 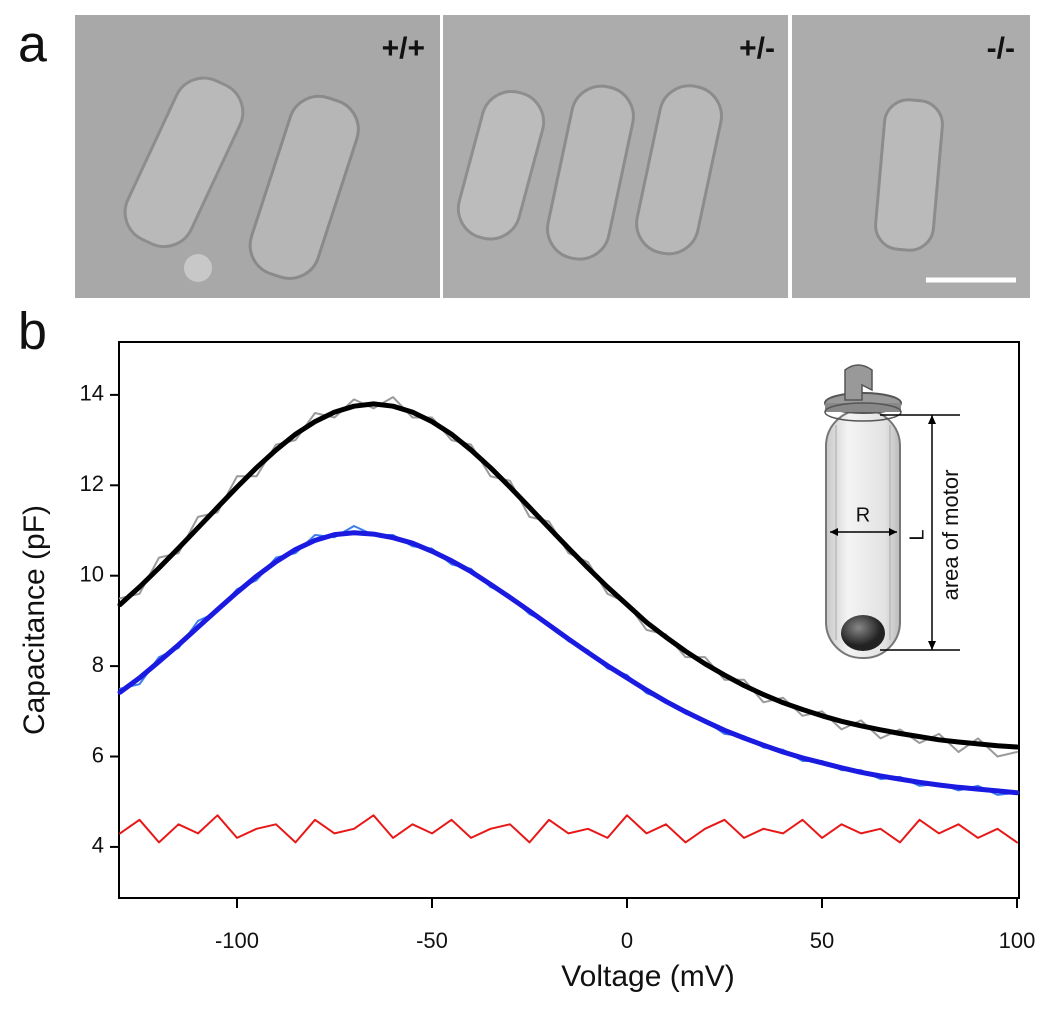 What do you see at coordinates (92, 574) in the screenshot?
I see `y-tick-label: 10` at bounding box center [92, 574].